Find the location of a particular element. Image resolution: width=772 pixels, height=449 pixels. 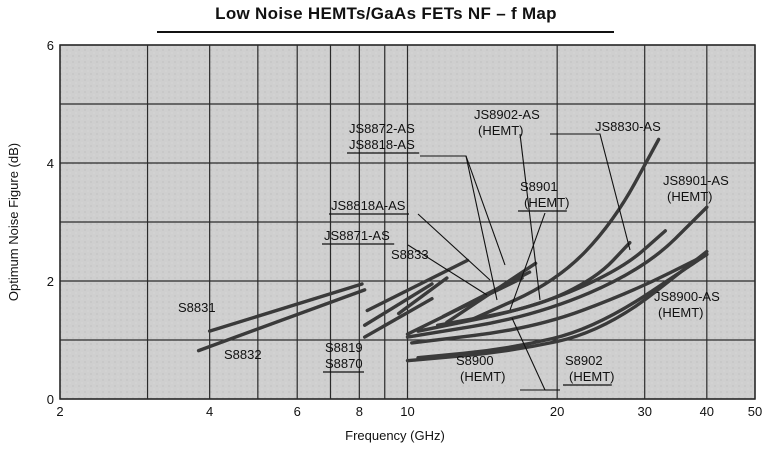

y-tick-label: 6 is located at coordinates (50, 45).